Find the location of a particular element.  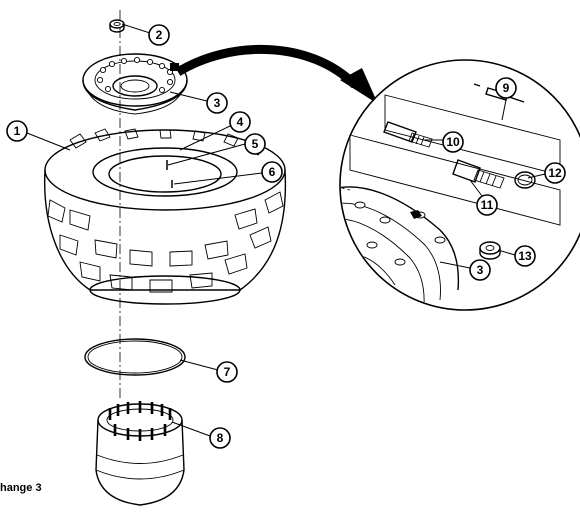

callout-12-label: 12 is located at coordinates (555, 173).